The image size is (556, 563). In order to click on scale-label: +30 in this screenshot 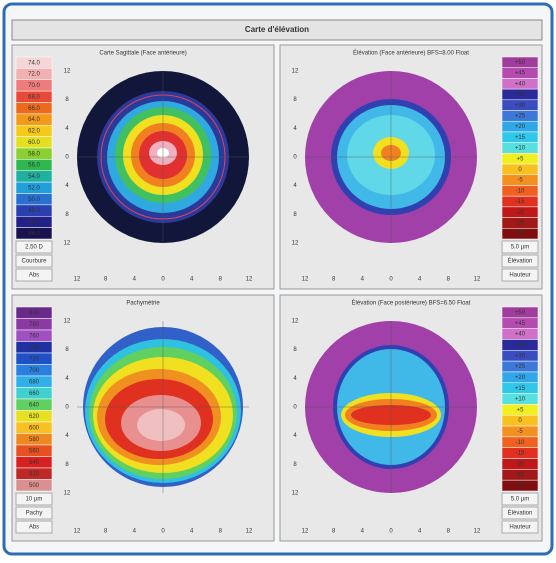, I will do `click(520, 106)`.